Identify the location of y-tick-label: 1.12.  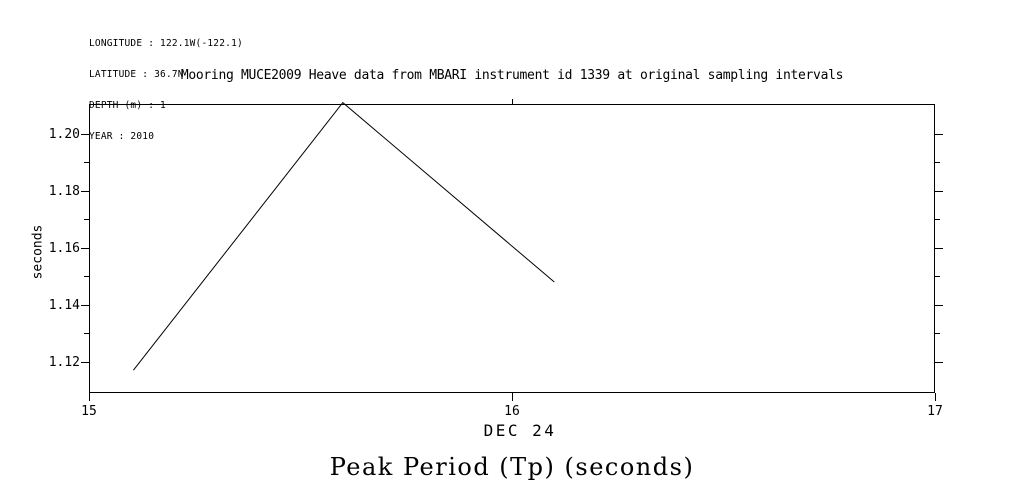
(64, 362).